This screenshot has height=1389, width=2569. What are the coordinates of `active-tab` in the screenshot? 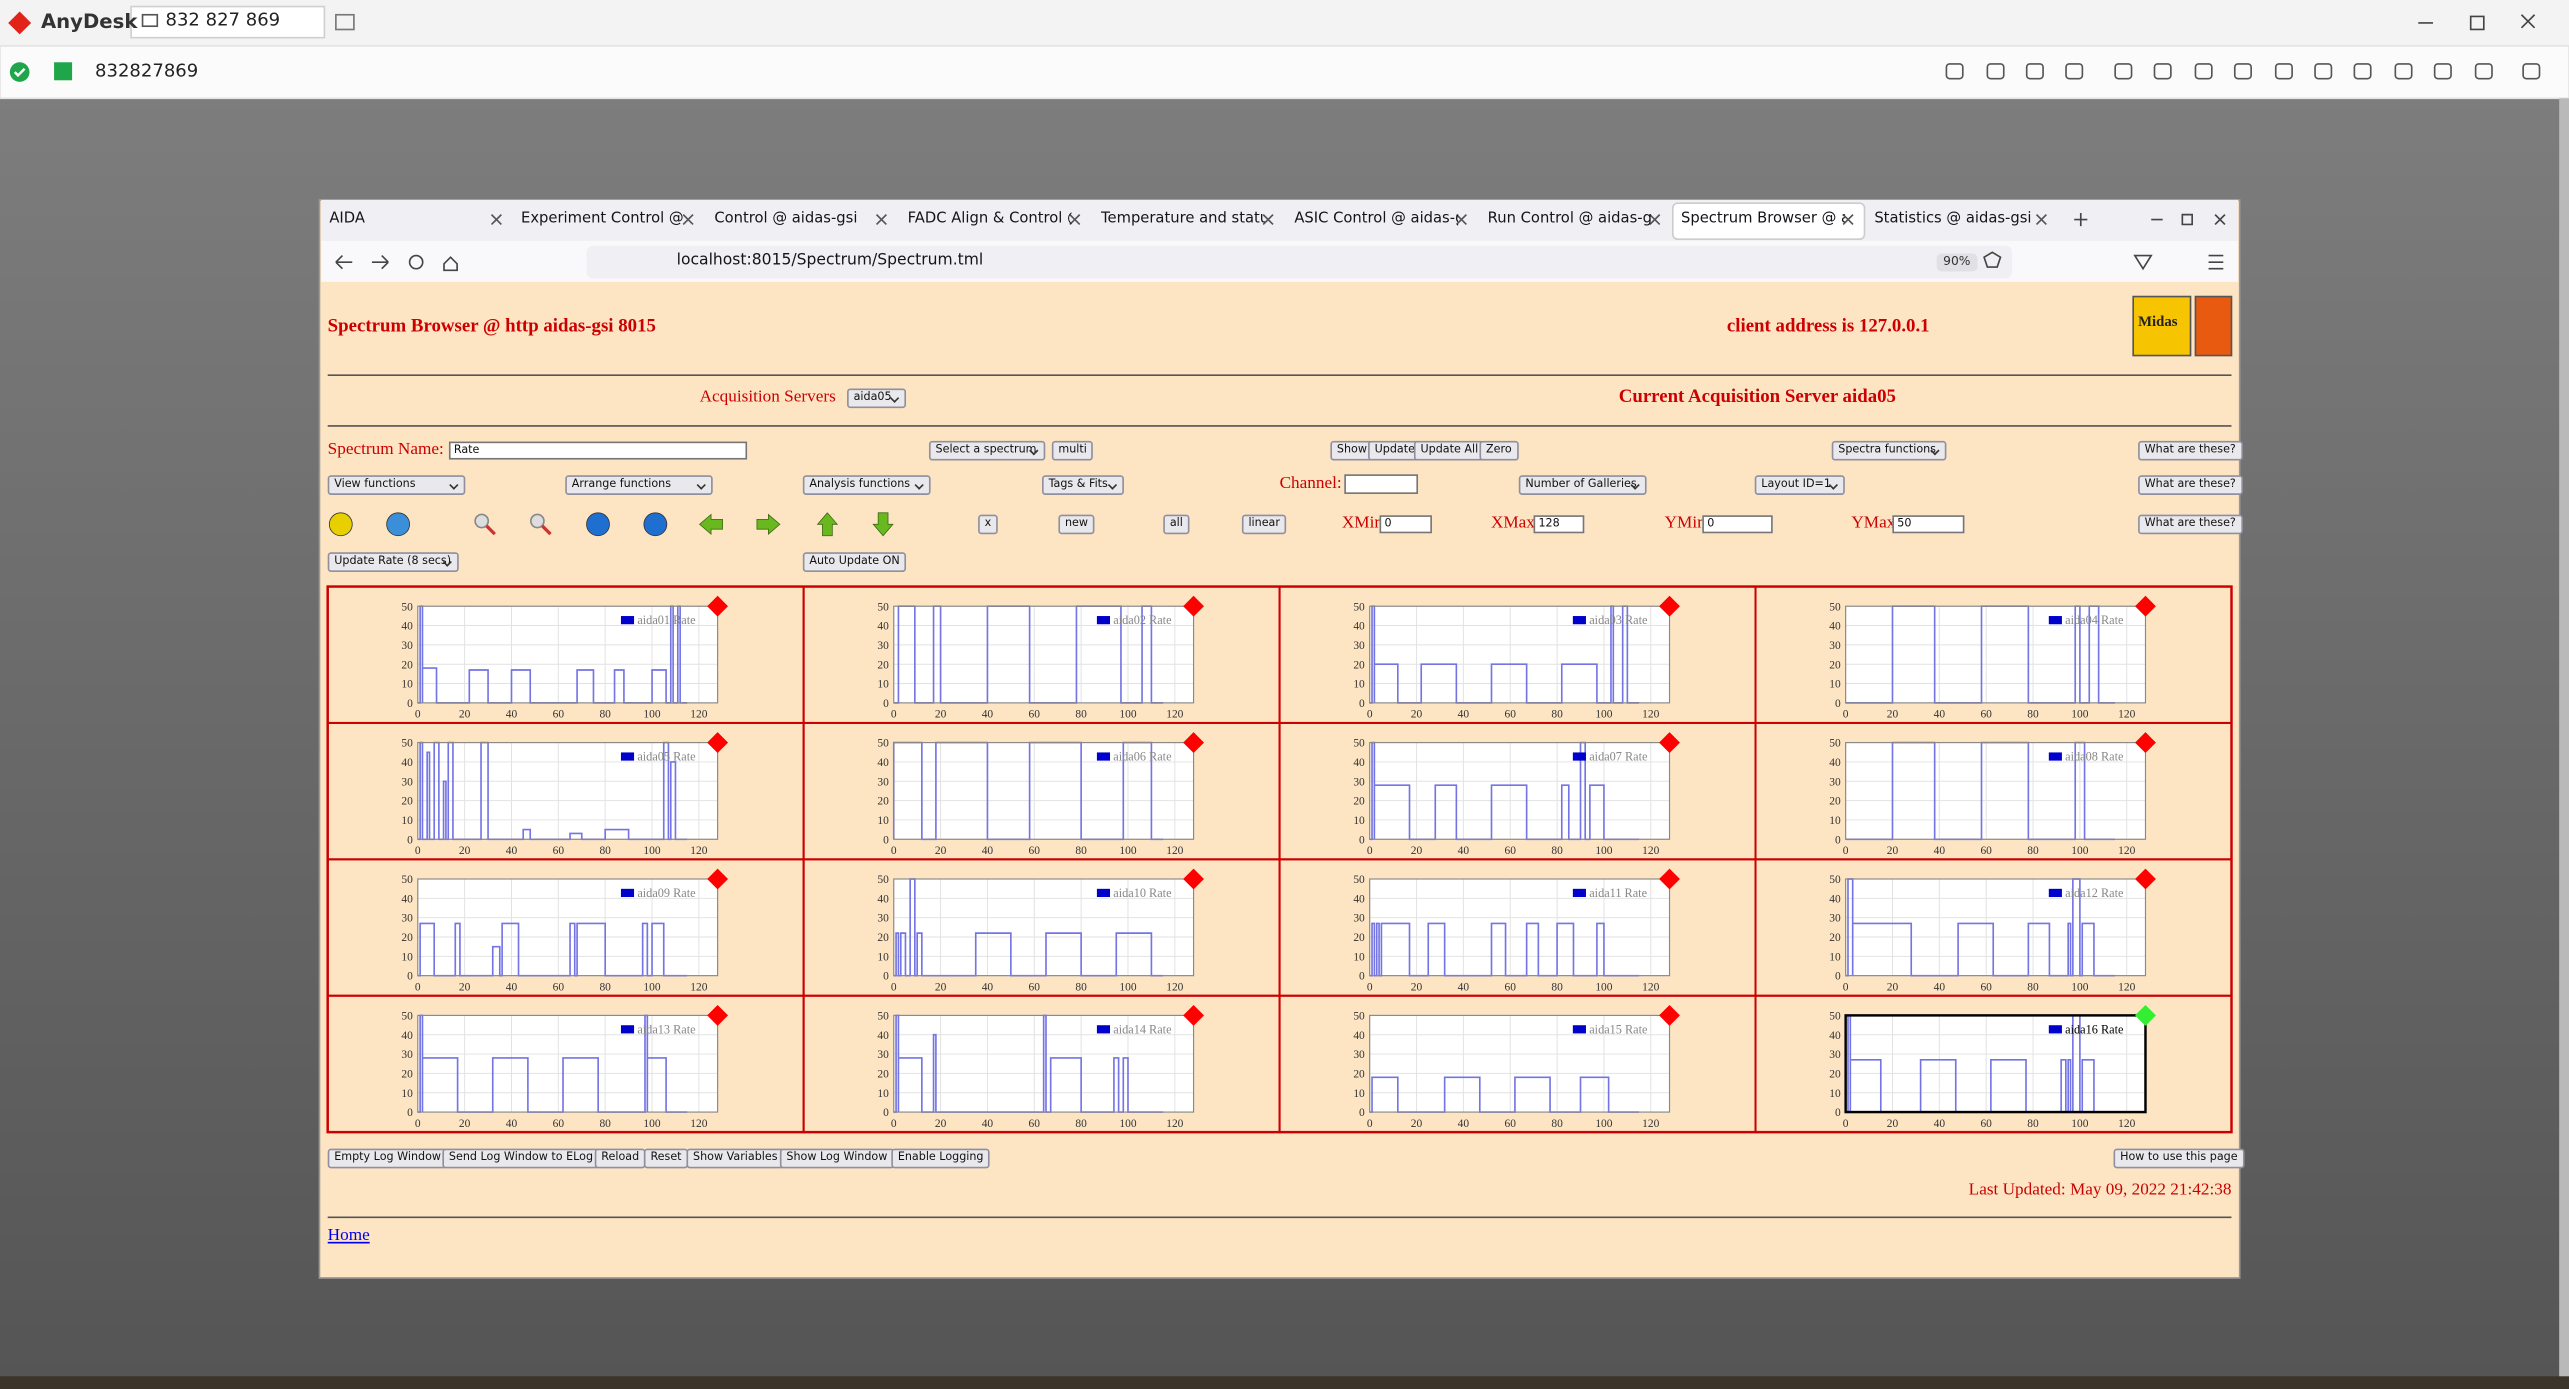 It's located at (1768, 221).